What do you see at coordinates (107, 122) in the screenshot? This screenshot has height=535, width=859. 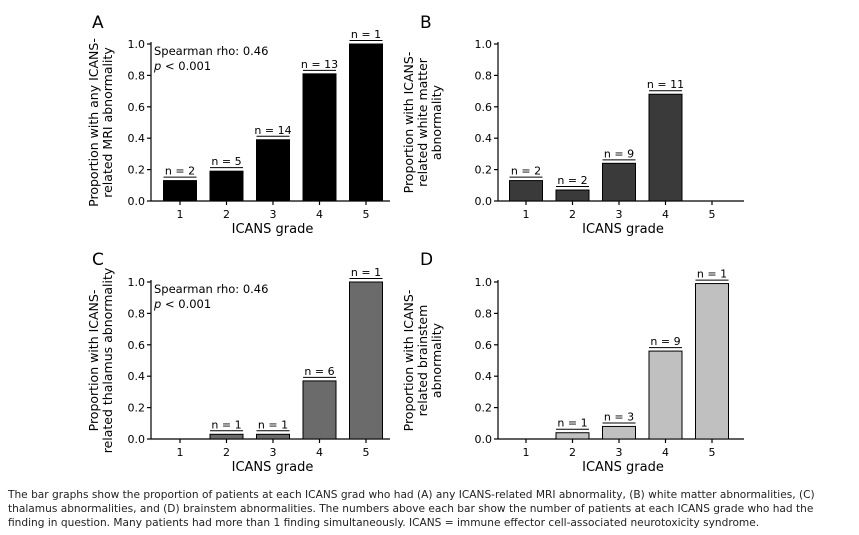 I see `y-axis-label: related MRI abnormality` at bounding box center [107, 122].